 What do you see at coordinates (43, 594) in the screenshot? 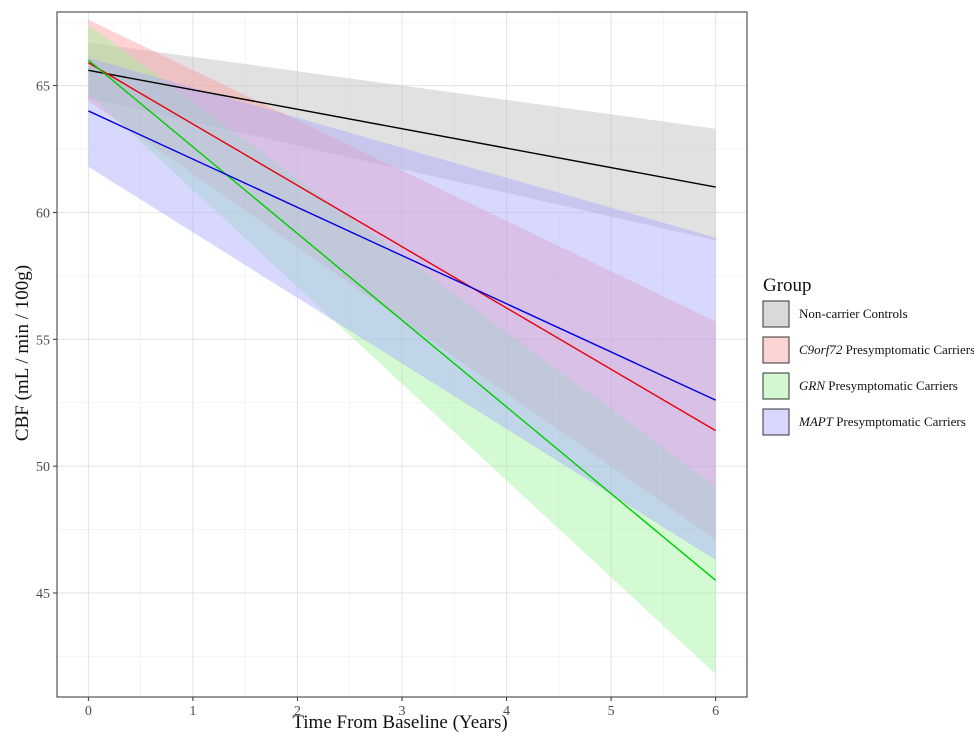
I see `y-tick-label: 45` at bounding box center [43, 594].